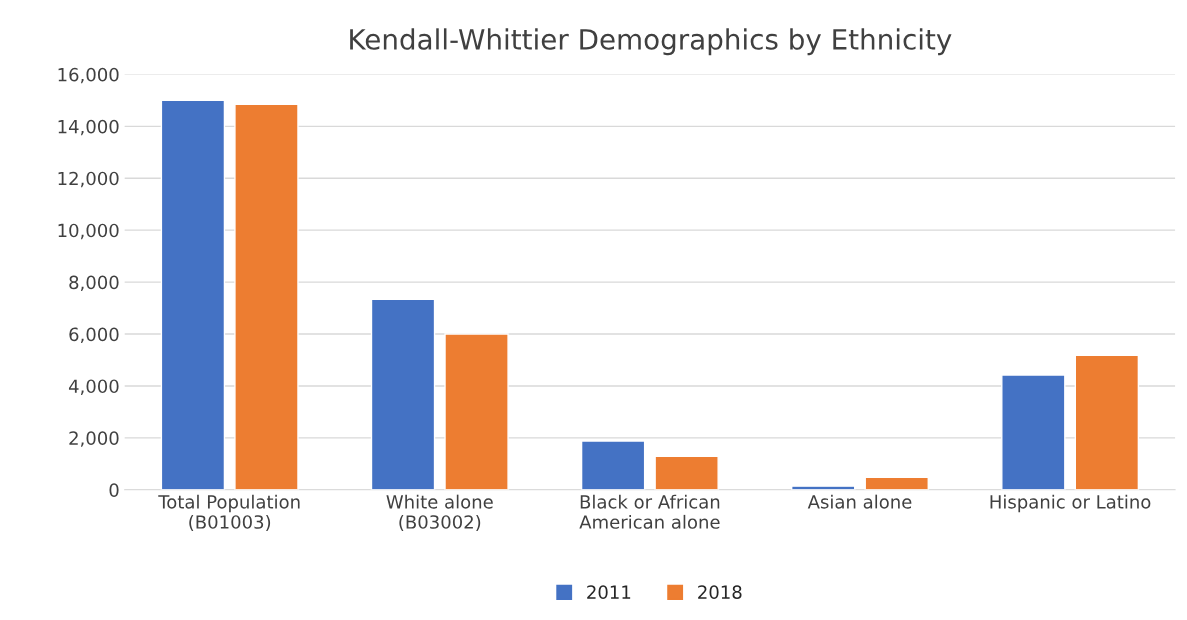  Describe the element at coordinates (88, 179) in the screenshot. I see `y-tick-label: 12,000` at that location.